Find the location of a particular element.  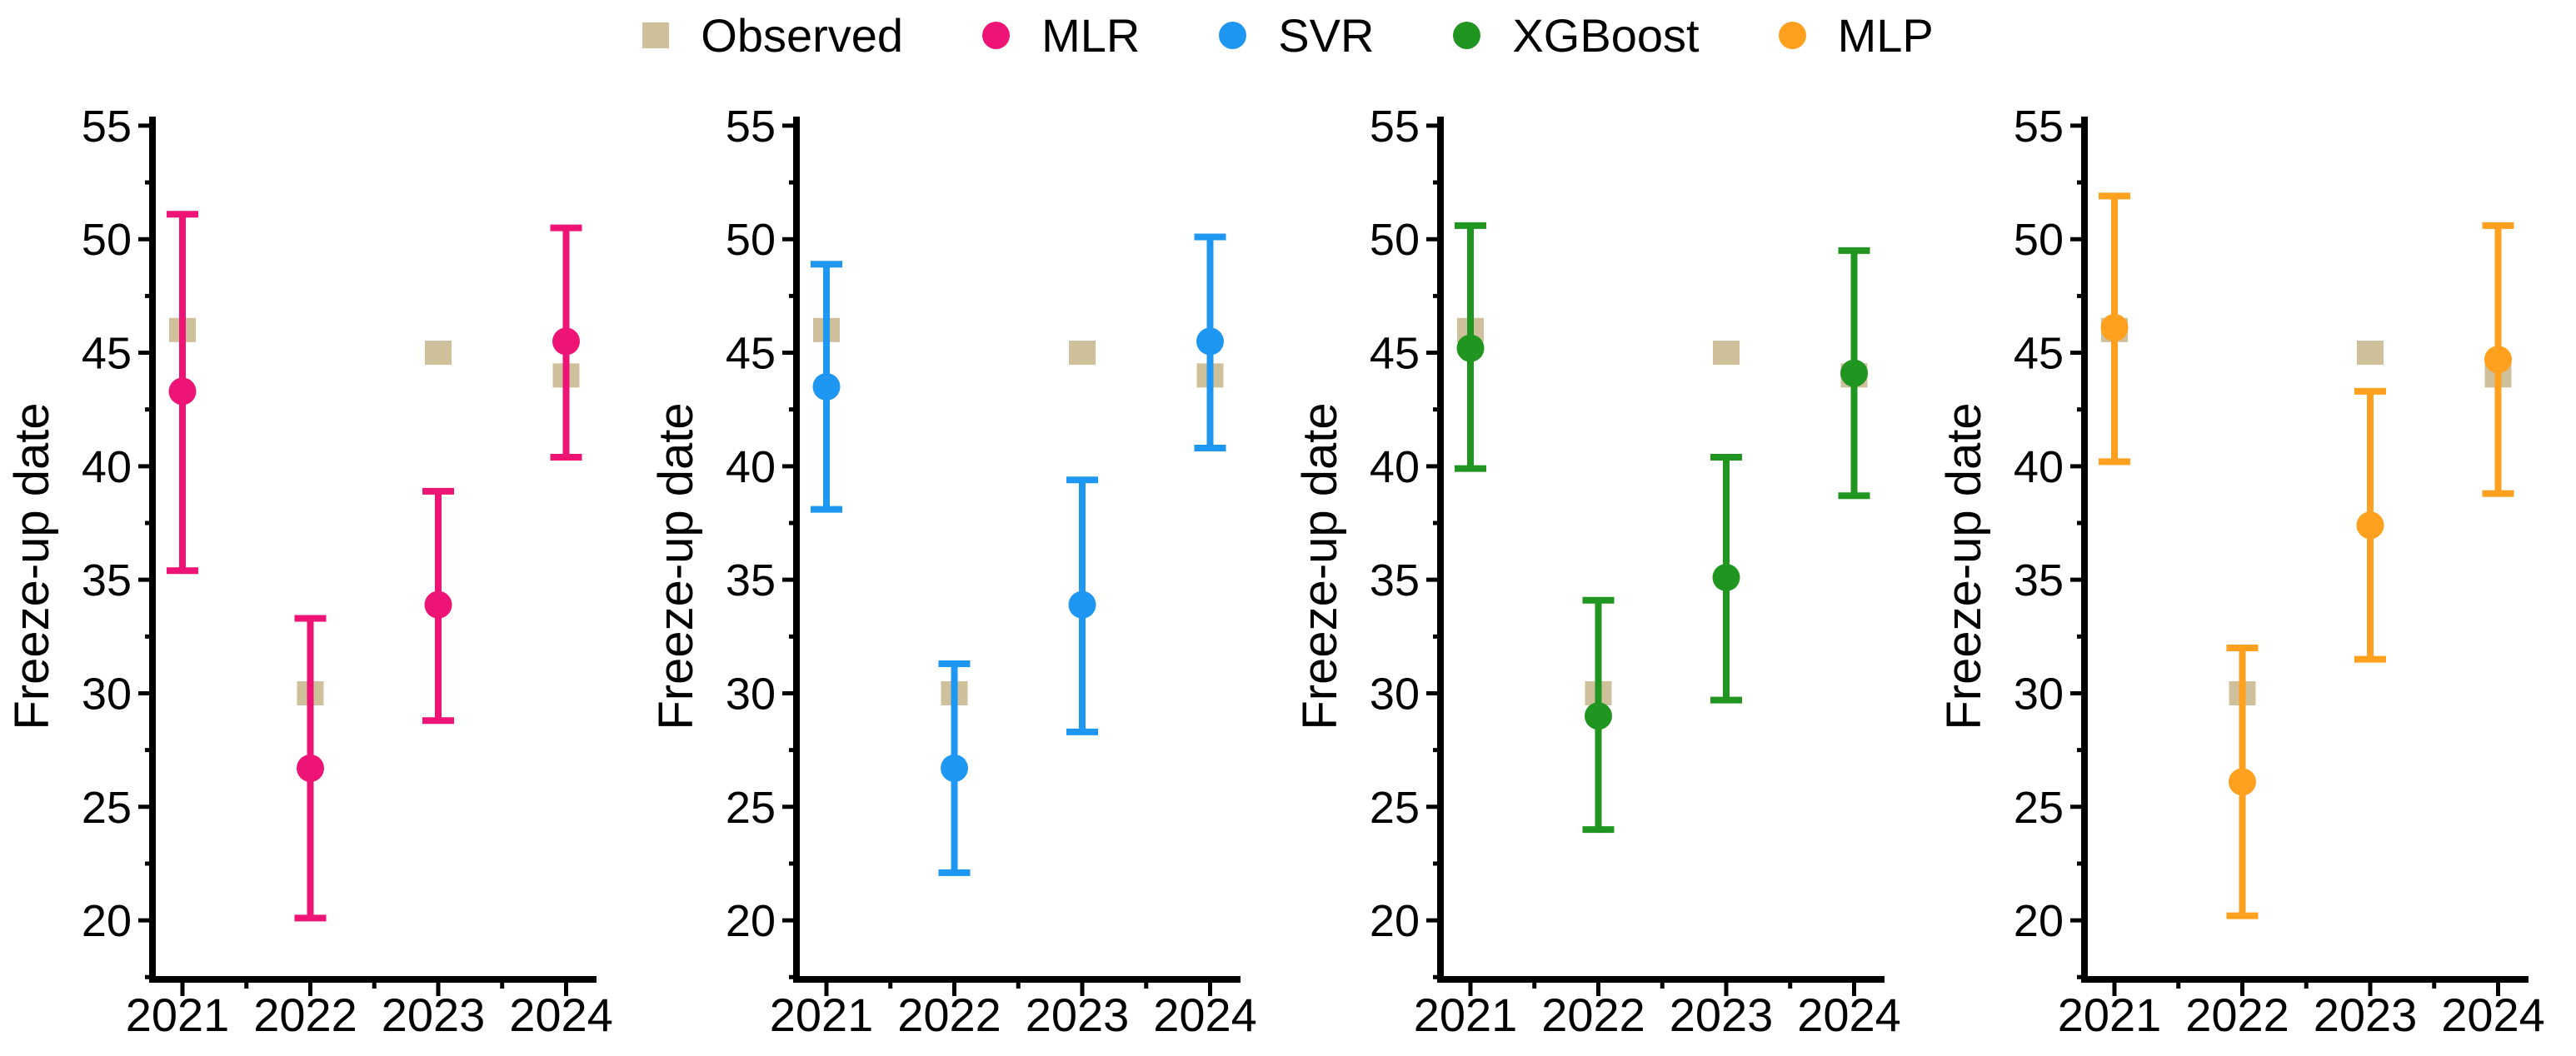

legend-label: XGBoost is located at coordinates (1606, 35).